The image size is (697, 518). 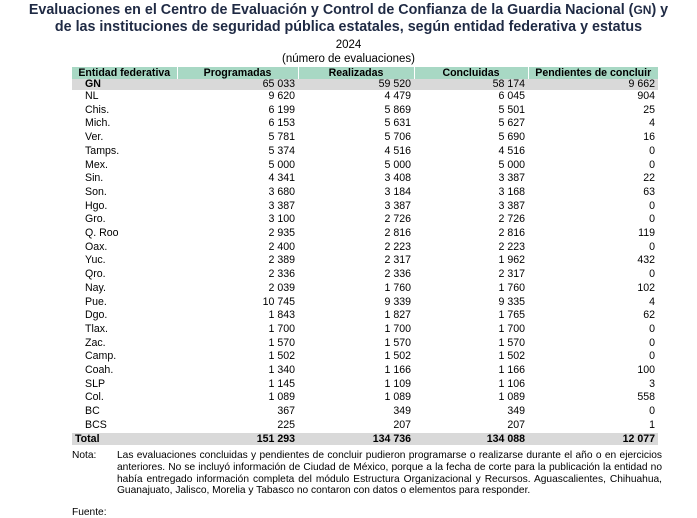 What do you see at coordinates (356, 84) in the screenshot?
I see `table-cell: 59 520` at bounding box center [356, 84].